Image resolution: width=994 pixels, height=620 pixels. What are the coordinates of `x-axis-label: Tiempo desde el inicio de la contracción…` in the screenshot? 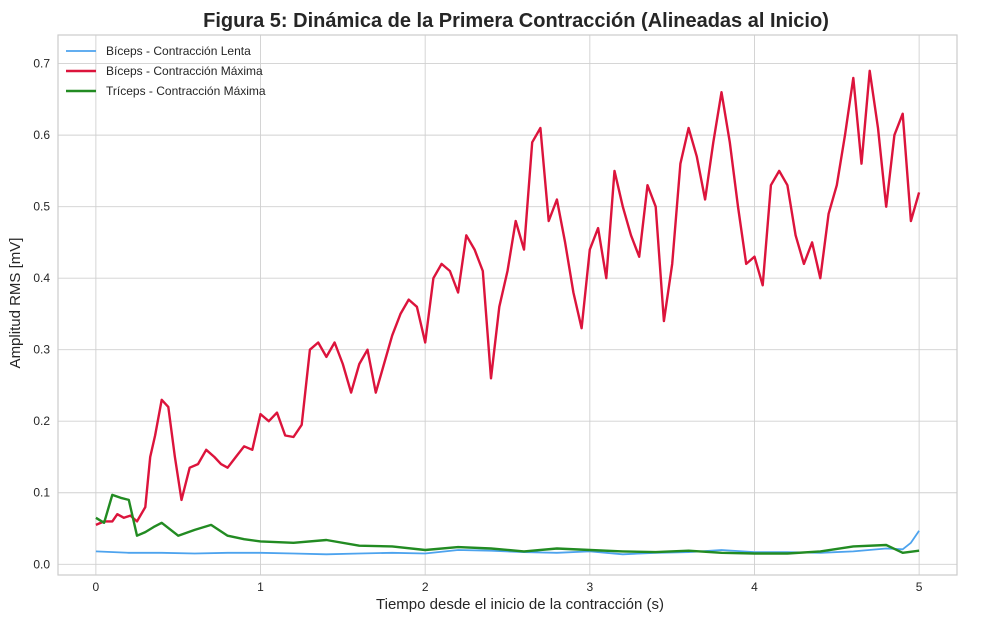 It's located at (520, 604).